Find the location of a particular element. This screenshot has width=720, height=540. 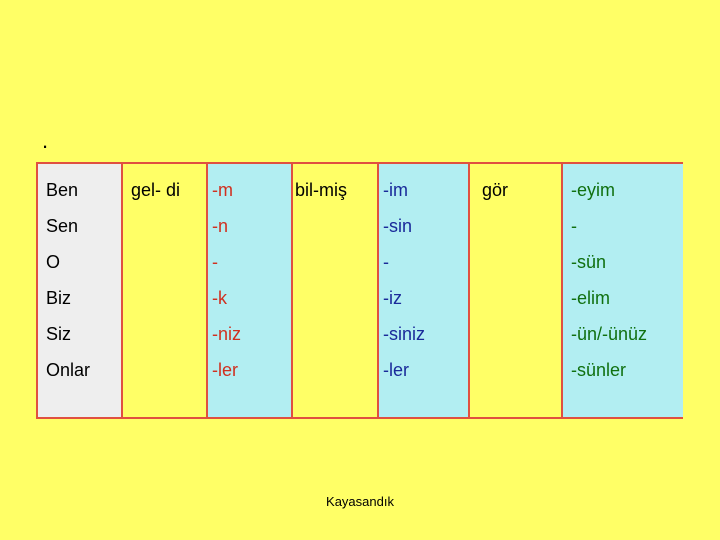

stem-bil-mis: bil-miş is located at coordinates (321, 190).